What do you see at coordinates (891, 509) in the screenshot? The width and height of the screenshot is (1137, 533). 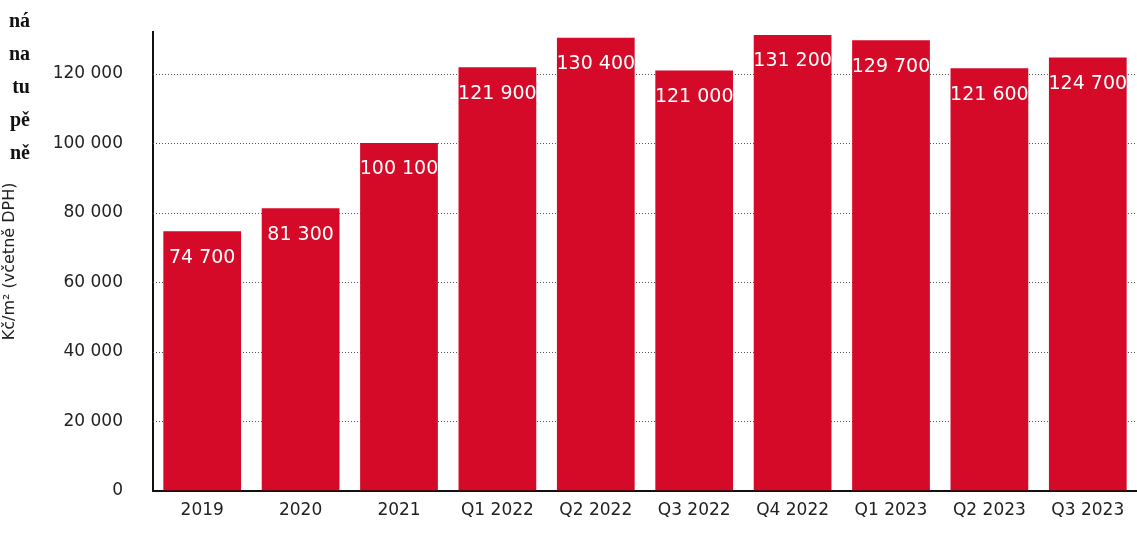 I see `x-tick-label: Q1 2023` at bounding box center [891, 509].